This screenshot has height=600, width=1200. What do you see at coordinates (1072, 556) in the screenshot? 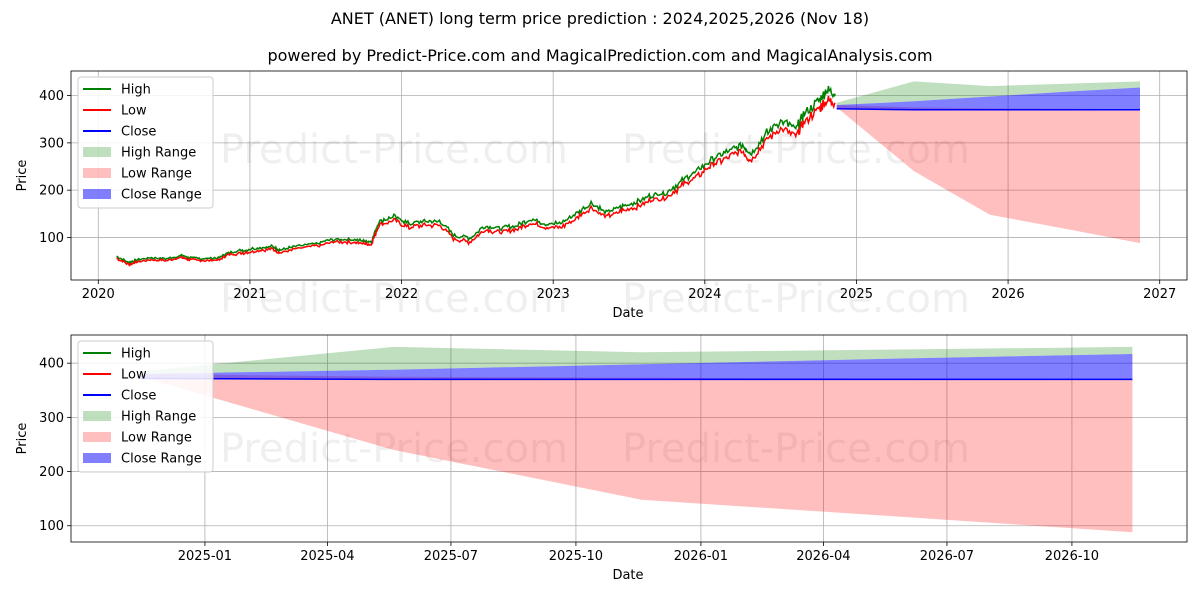
I see `x-tick-label: 2026-10` at bounding box center [1072, 556].